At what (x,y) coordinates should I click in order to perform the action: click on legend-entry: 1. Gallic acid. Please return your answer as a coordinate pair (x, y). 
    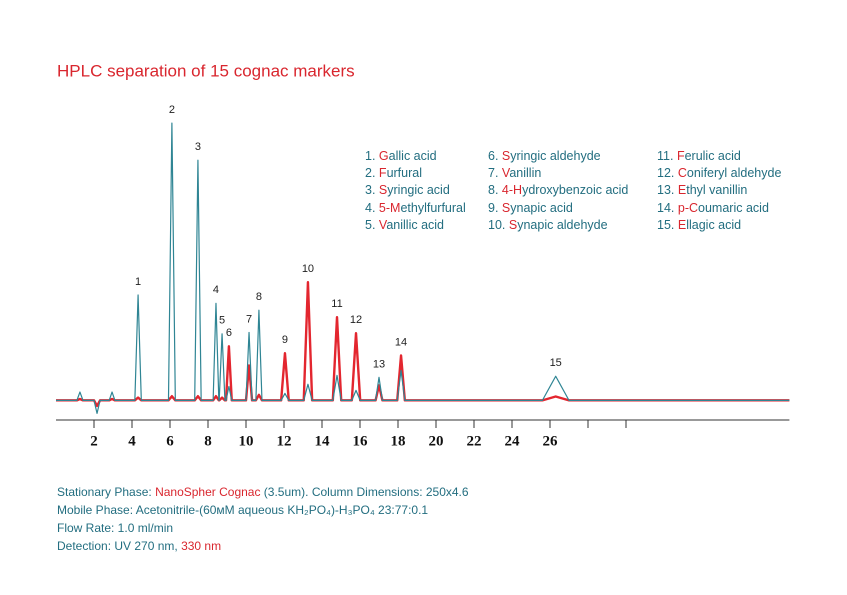
    Looking at the image, I should click on (401, 156).